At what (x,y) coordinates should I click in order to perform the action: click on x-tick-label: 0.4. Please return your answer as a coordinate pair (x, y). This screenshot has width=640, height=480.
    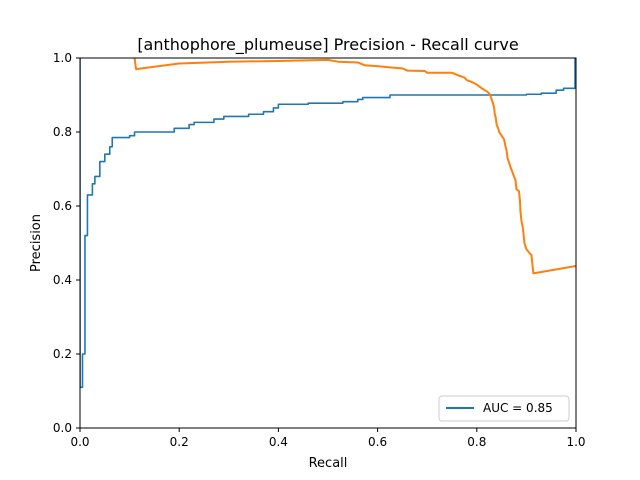
    Looking at the image, I should click on (278, 442).